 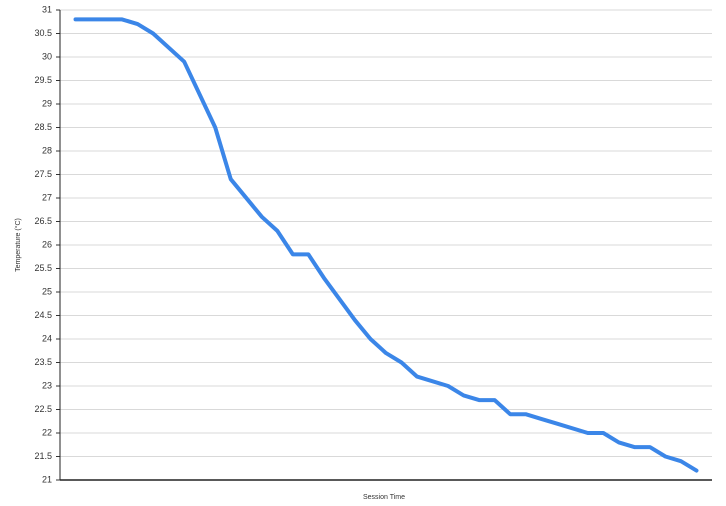 I want to click on y-tick-label: 26, so click(x=47, y=244).